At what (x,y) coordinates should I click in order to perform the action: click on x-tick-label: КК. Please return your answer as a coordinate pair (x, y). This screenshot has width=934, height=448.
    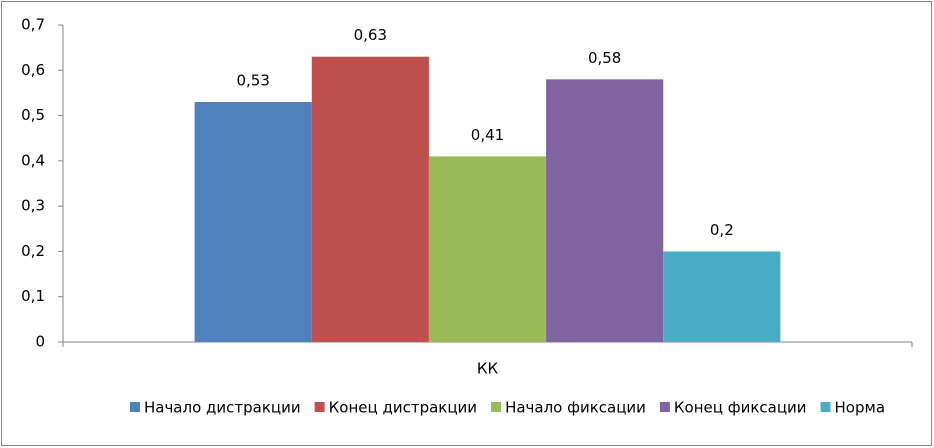
    Looking at the image, I should click on (488, 369).